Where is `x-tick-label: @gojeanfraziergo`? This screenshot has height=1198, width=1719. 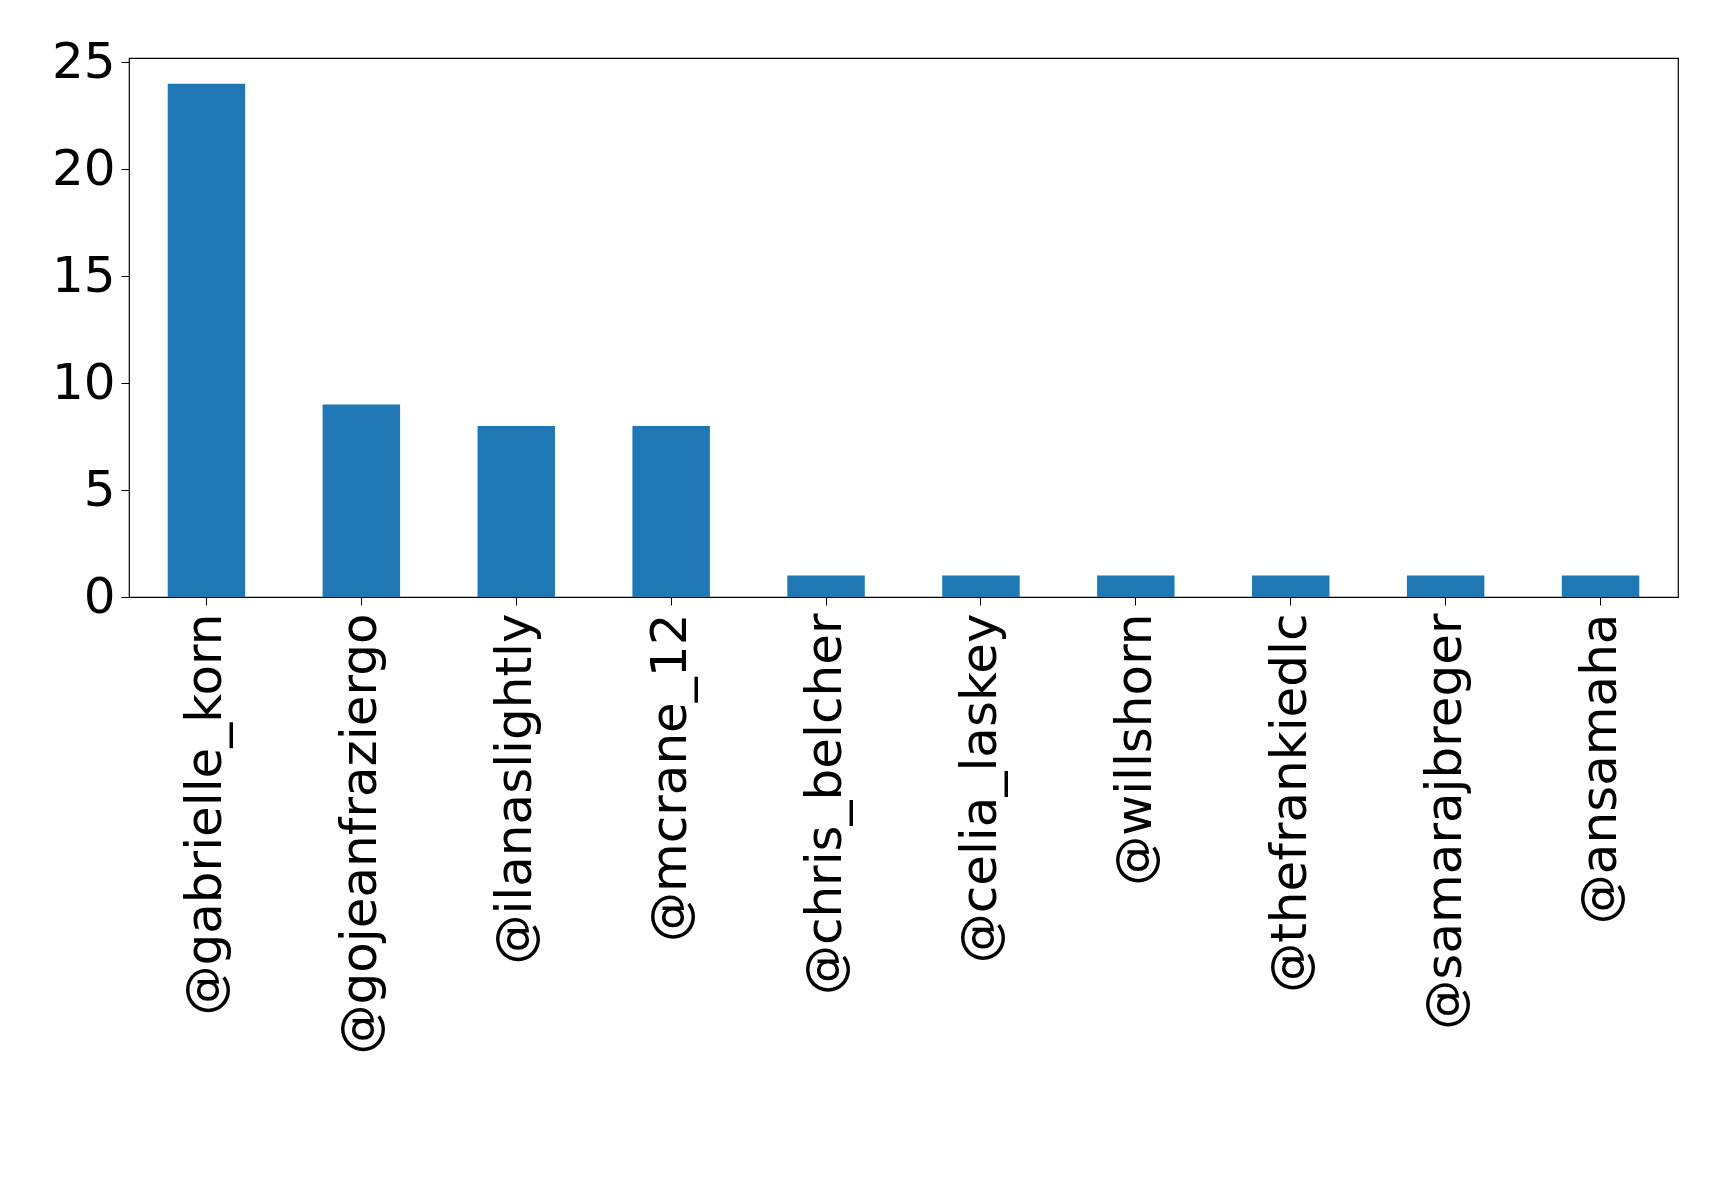
x-tick-label: @gojeanfraziergo is located at coordinates (359, 834).